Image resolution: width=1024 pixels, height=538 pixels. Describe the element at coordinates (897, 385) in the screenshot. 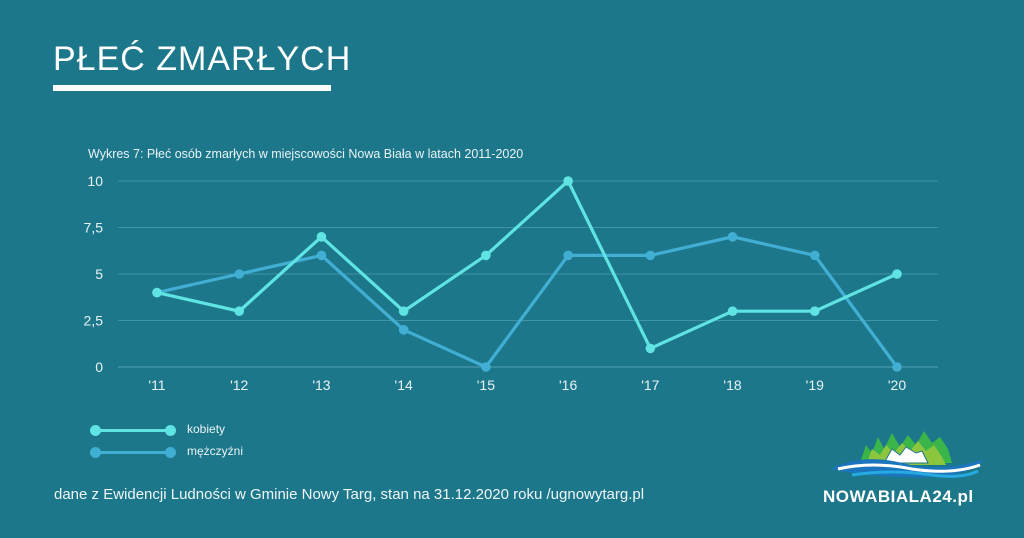

I see `x-tick-label: '20` at that location.